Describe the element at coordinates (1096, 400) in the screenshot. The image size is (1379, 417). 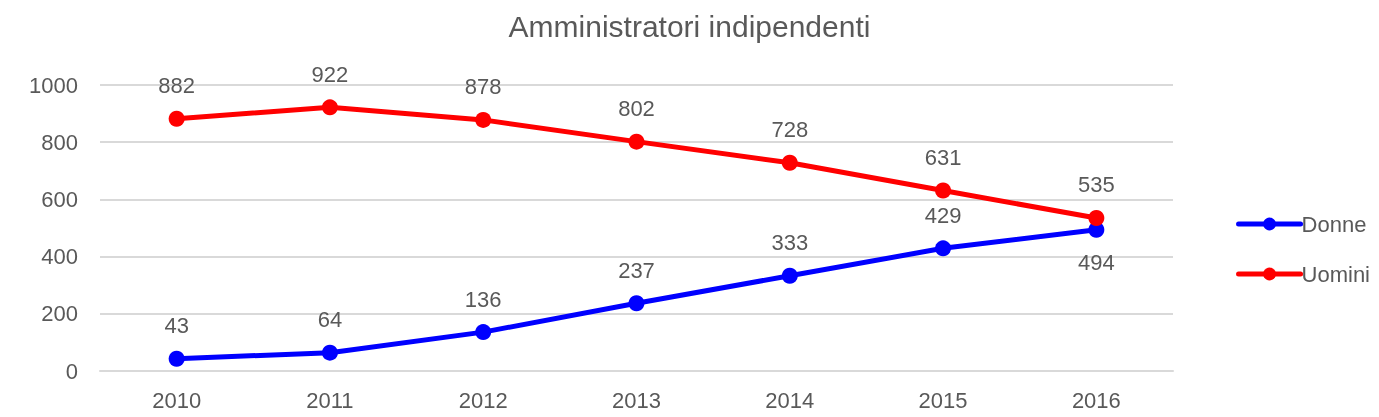
I see `x-tick-label: 2016` at that location.